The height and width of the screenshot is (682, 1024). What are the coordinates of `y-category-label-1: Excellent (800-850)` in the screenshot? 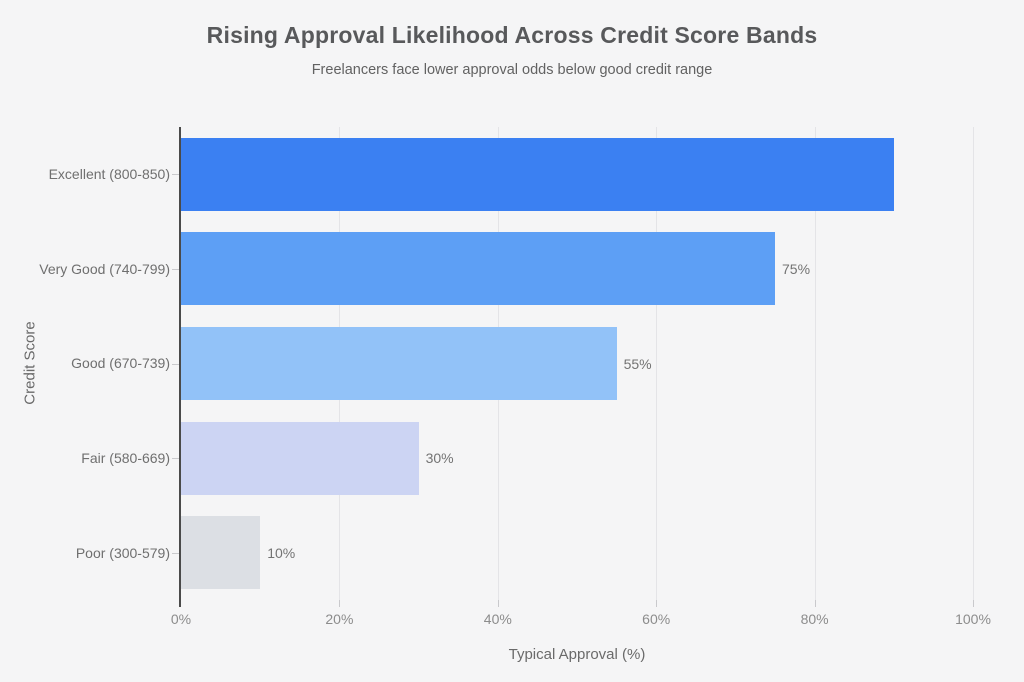 It's located at (109, 174).